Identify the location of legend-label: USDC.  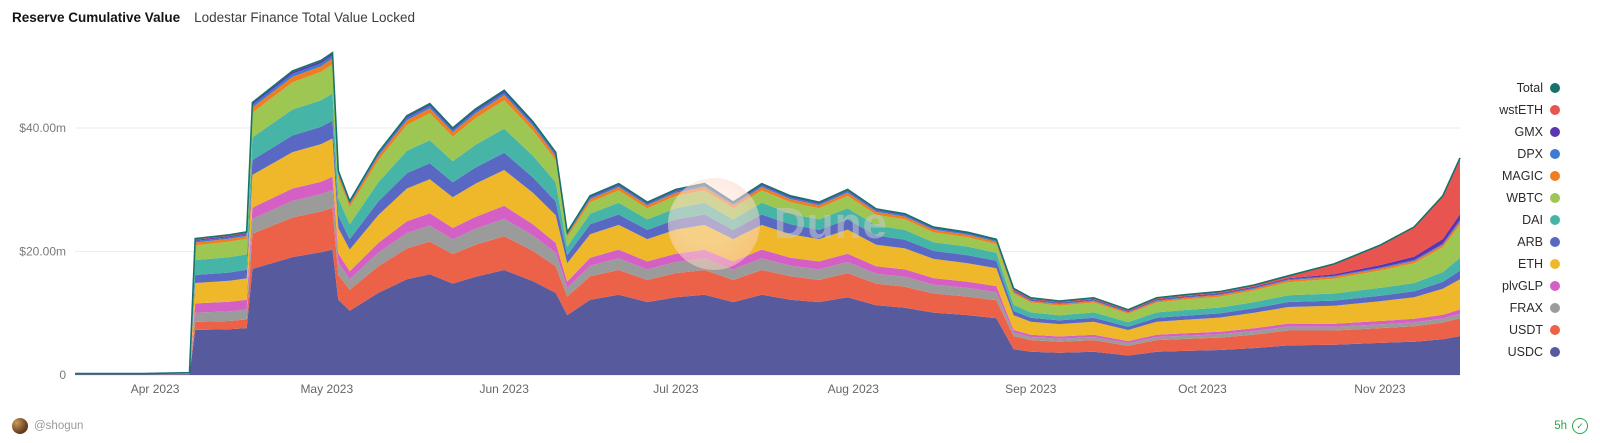
(1525, 352).